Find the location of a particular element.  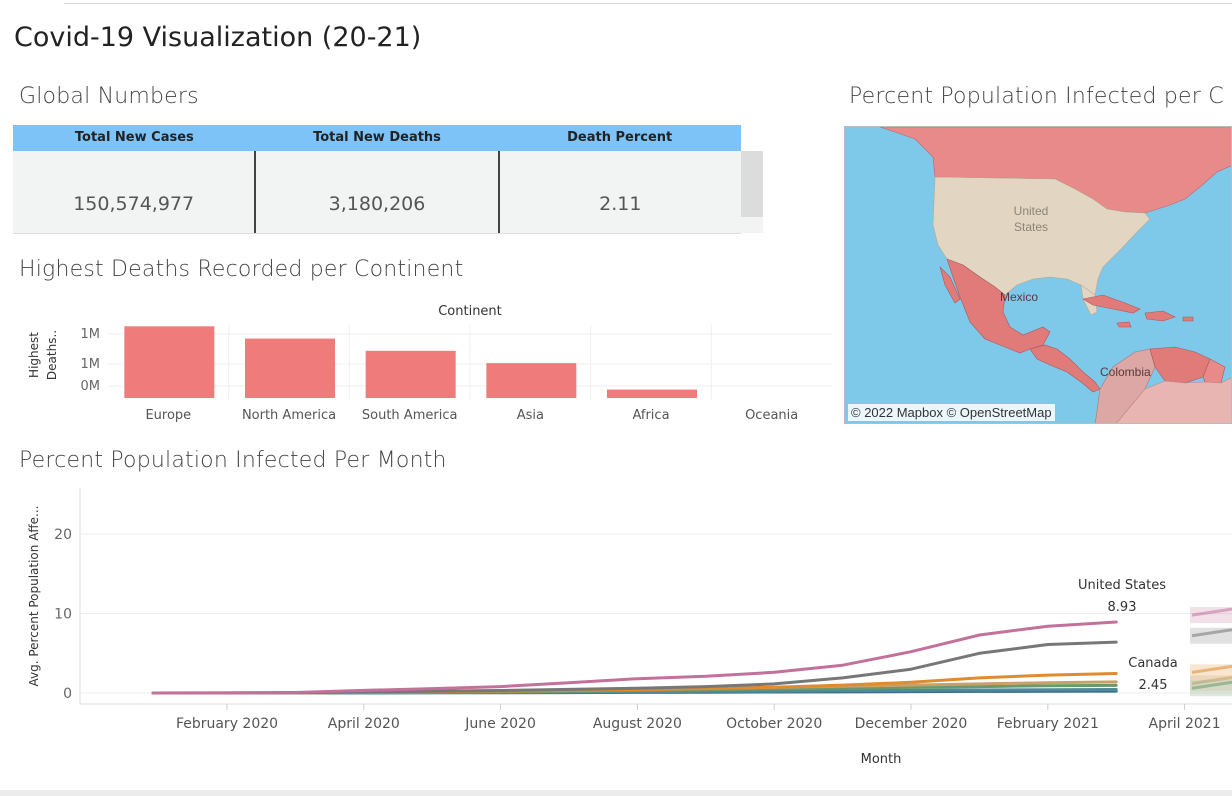

value-total-new-deaths: 3,180,206 is located at coordinates (375, 192).